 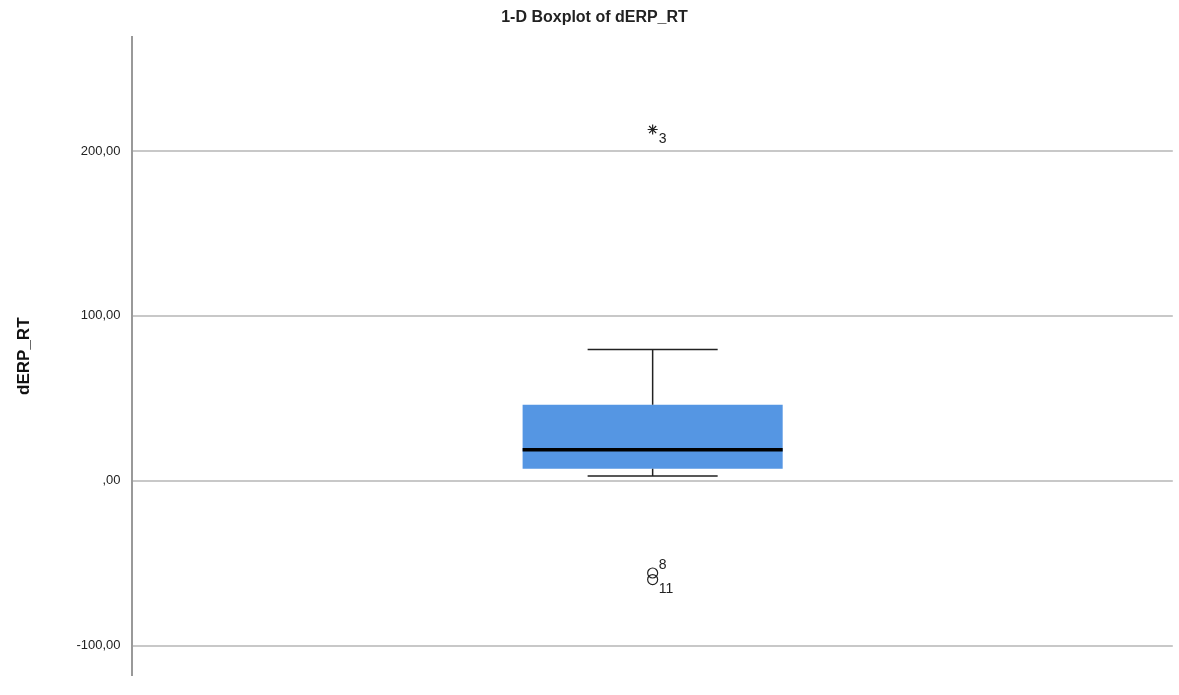 What do you see at coordinates (98, 645) in the screenshot?
I see `y-tick-label: -100,00` at bounding box center [98, 645].